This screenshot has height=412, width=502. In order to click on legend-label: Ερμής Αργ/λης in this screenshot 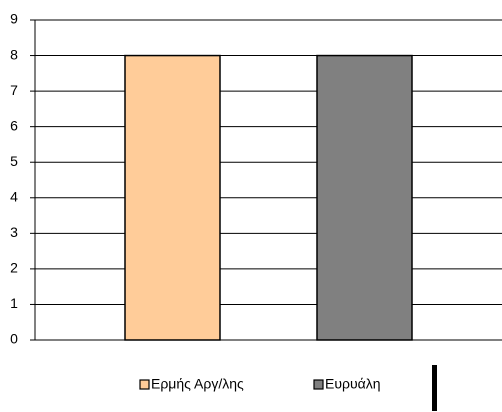, I will do `click(197, 384)`.